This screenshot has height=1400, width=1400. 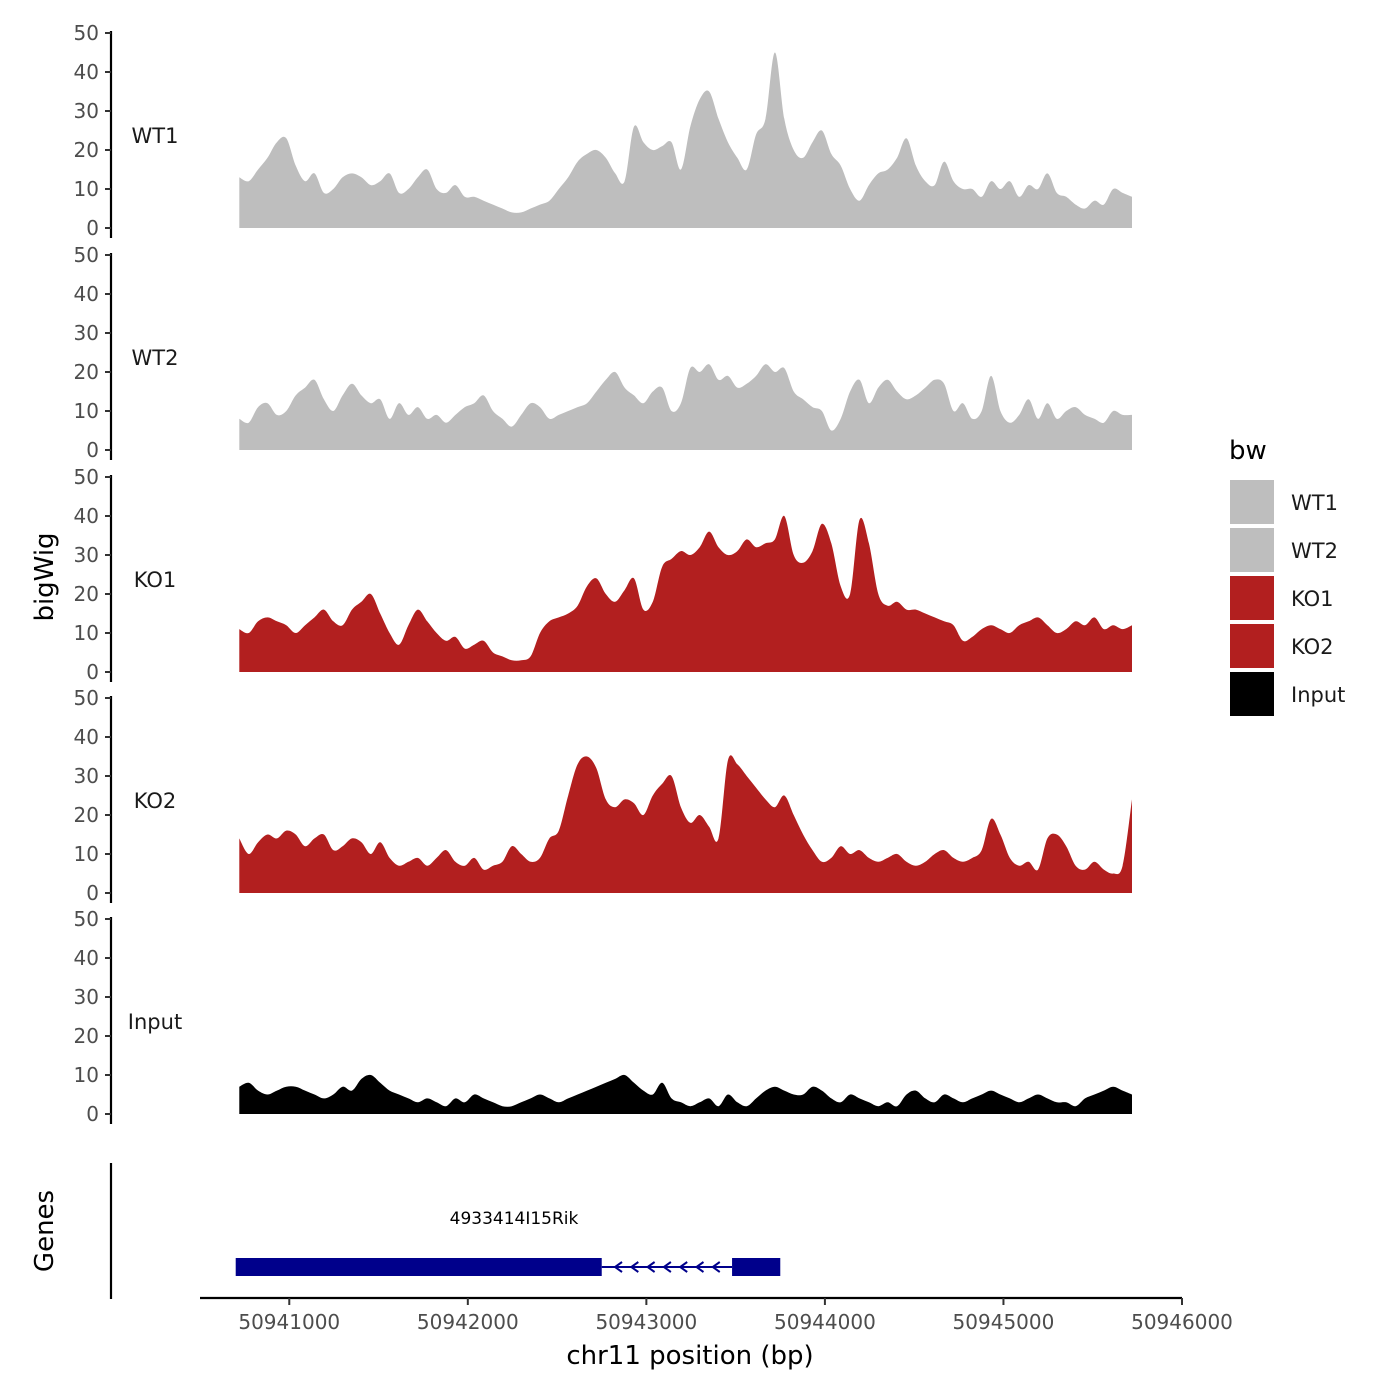 I want to click on legend-swatch-wt1, so click(x=1252, y=502).